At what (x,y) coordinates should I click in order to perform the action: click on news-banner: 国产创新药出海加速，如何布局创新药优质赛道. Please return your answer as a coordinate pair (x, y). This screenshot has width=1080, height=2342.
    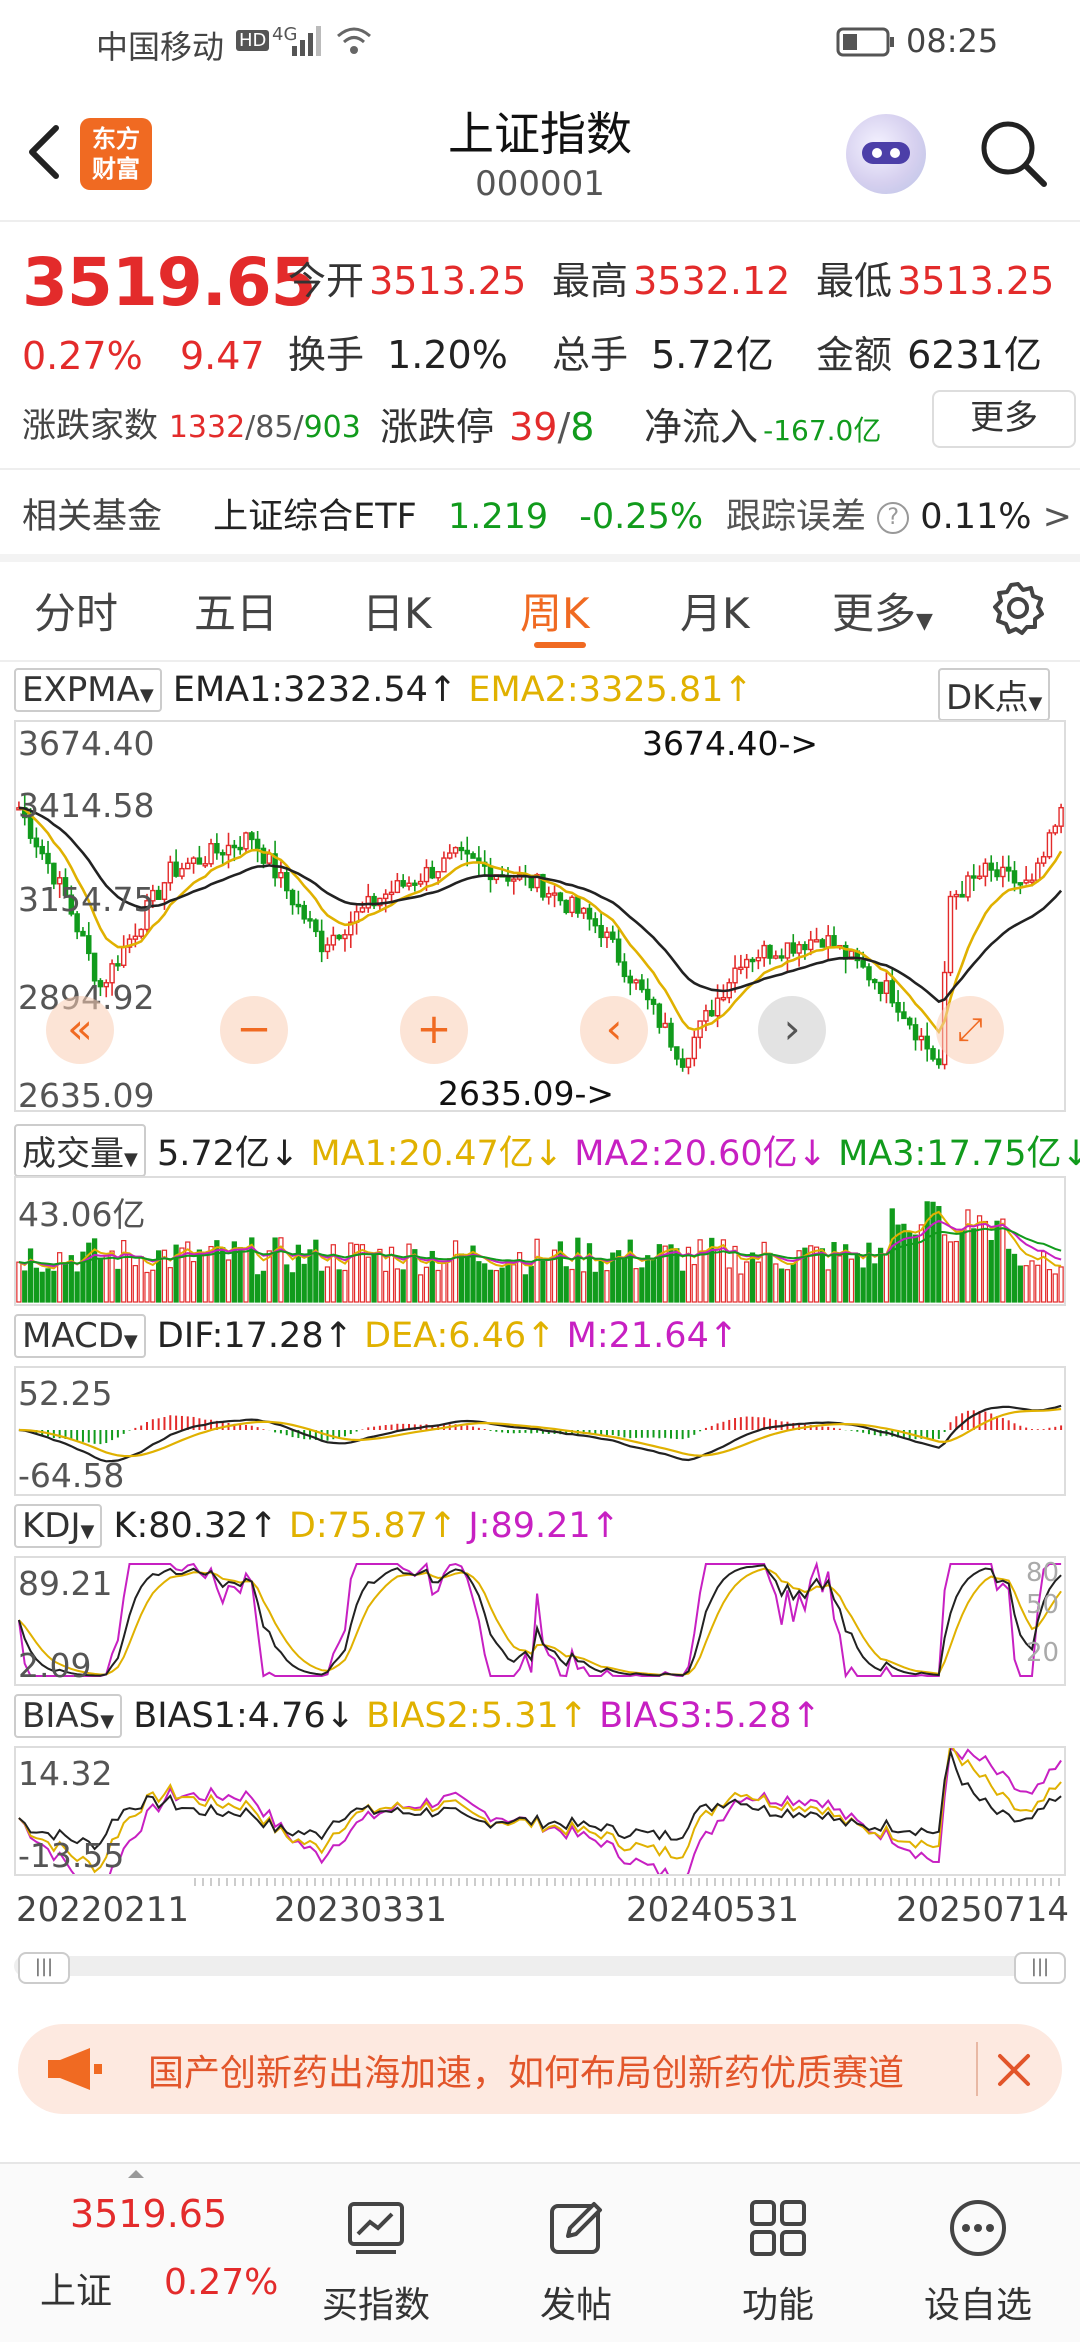
    Looking at the image, I should click on (540, 2069).